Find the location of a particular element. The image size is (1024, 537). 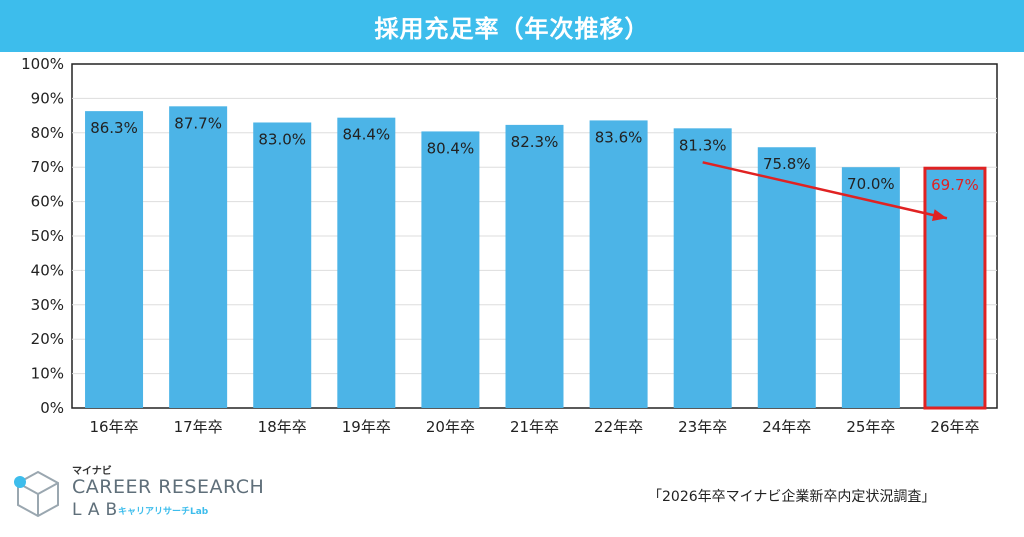

logo-sub-text: キャリアリサーチLab is located at coordinates (163, 512).